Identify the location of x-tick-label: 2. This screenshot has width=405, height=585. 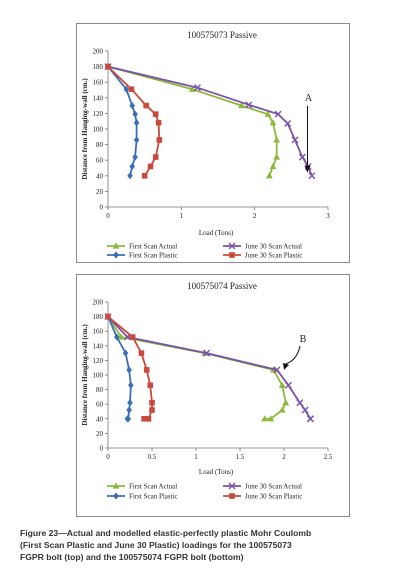
(284, 457).